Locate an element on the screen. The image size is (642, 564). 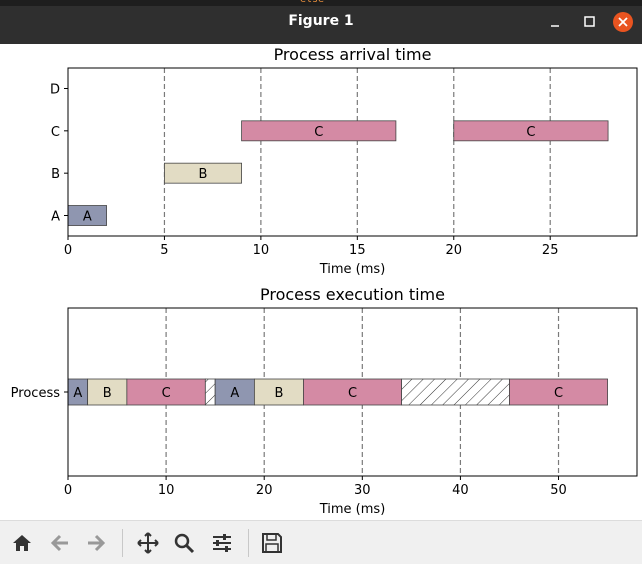
save-icon is located at coordinates (272, 543).